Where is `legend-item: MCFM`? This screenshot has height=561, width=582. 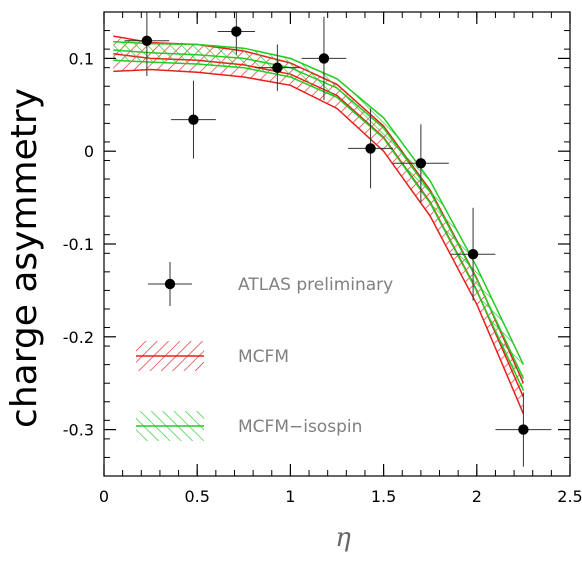
legend-item: MCFM is located at coordinates (212, 356).